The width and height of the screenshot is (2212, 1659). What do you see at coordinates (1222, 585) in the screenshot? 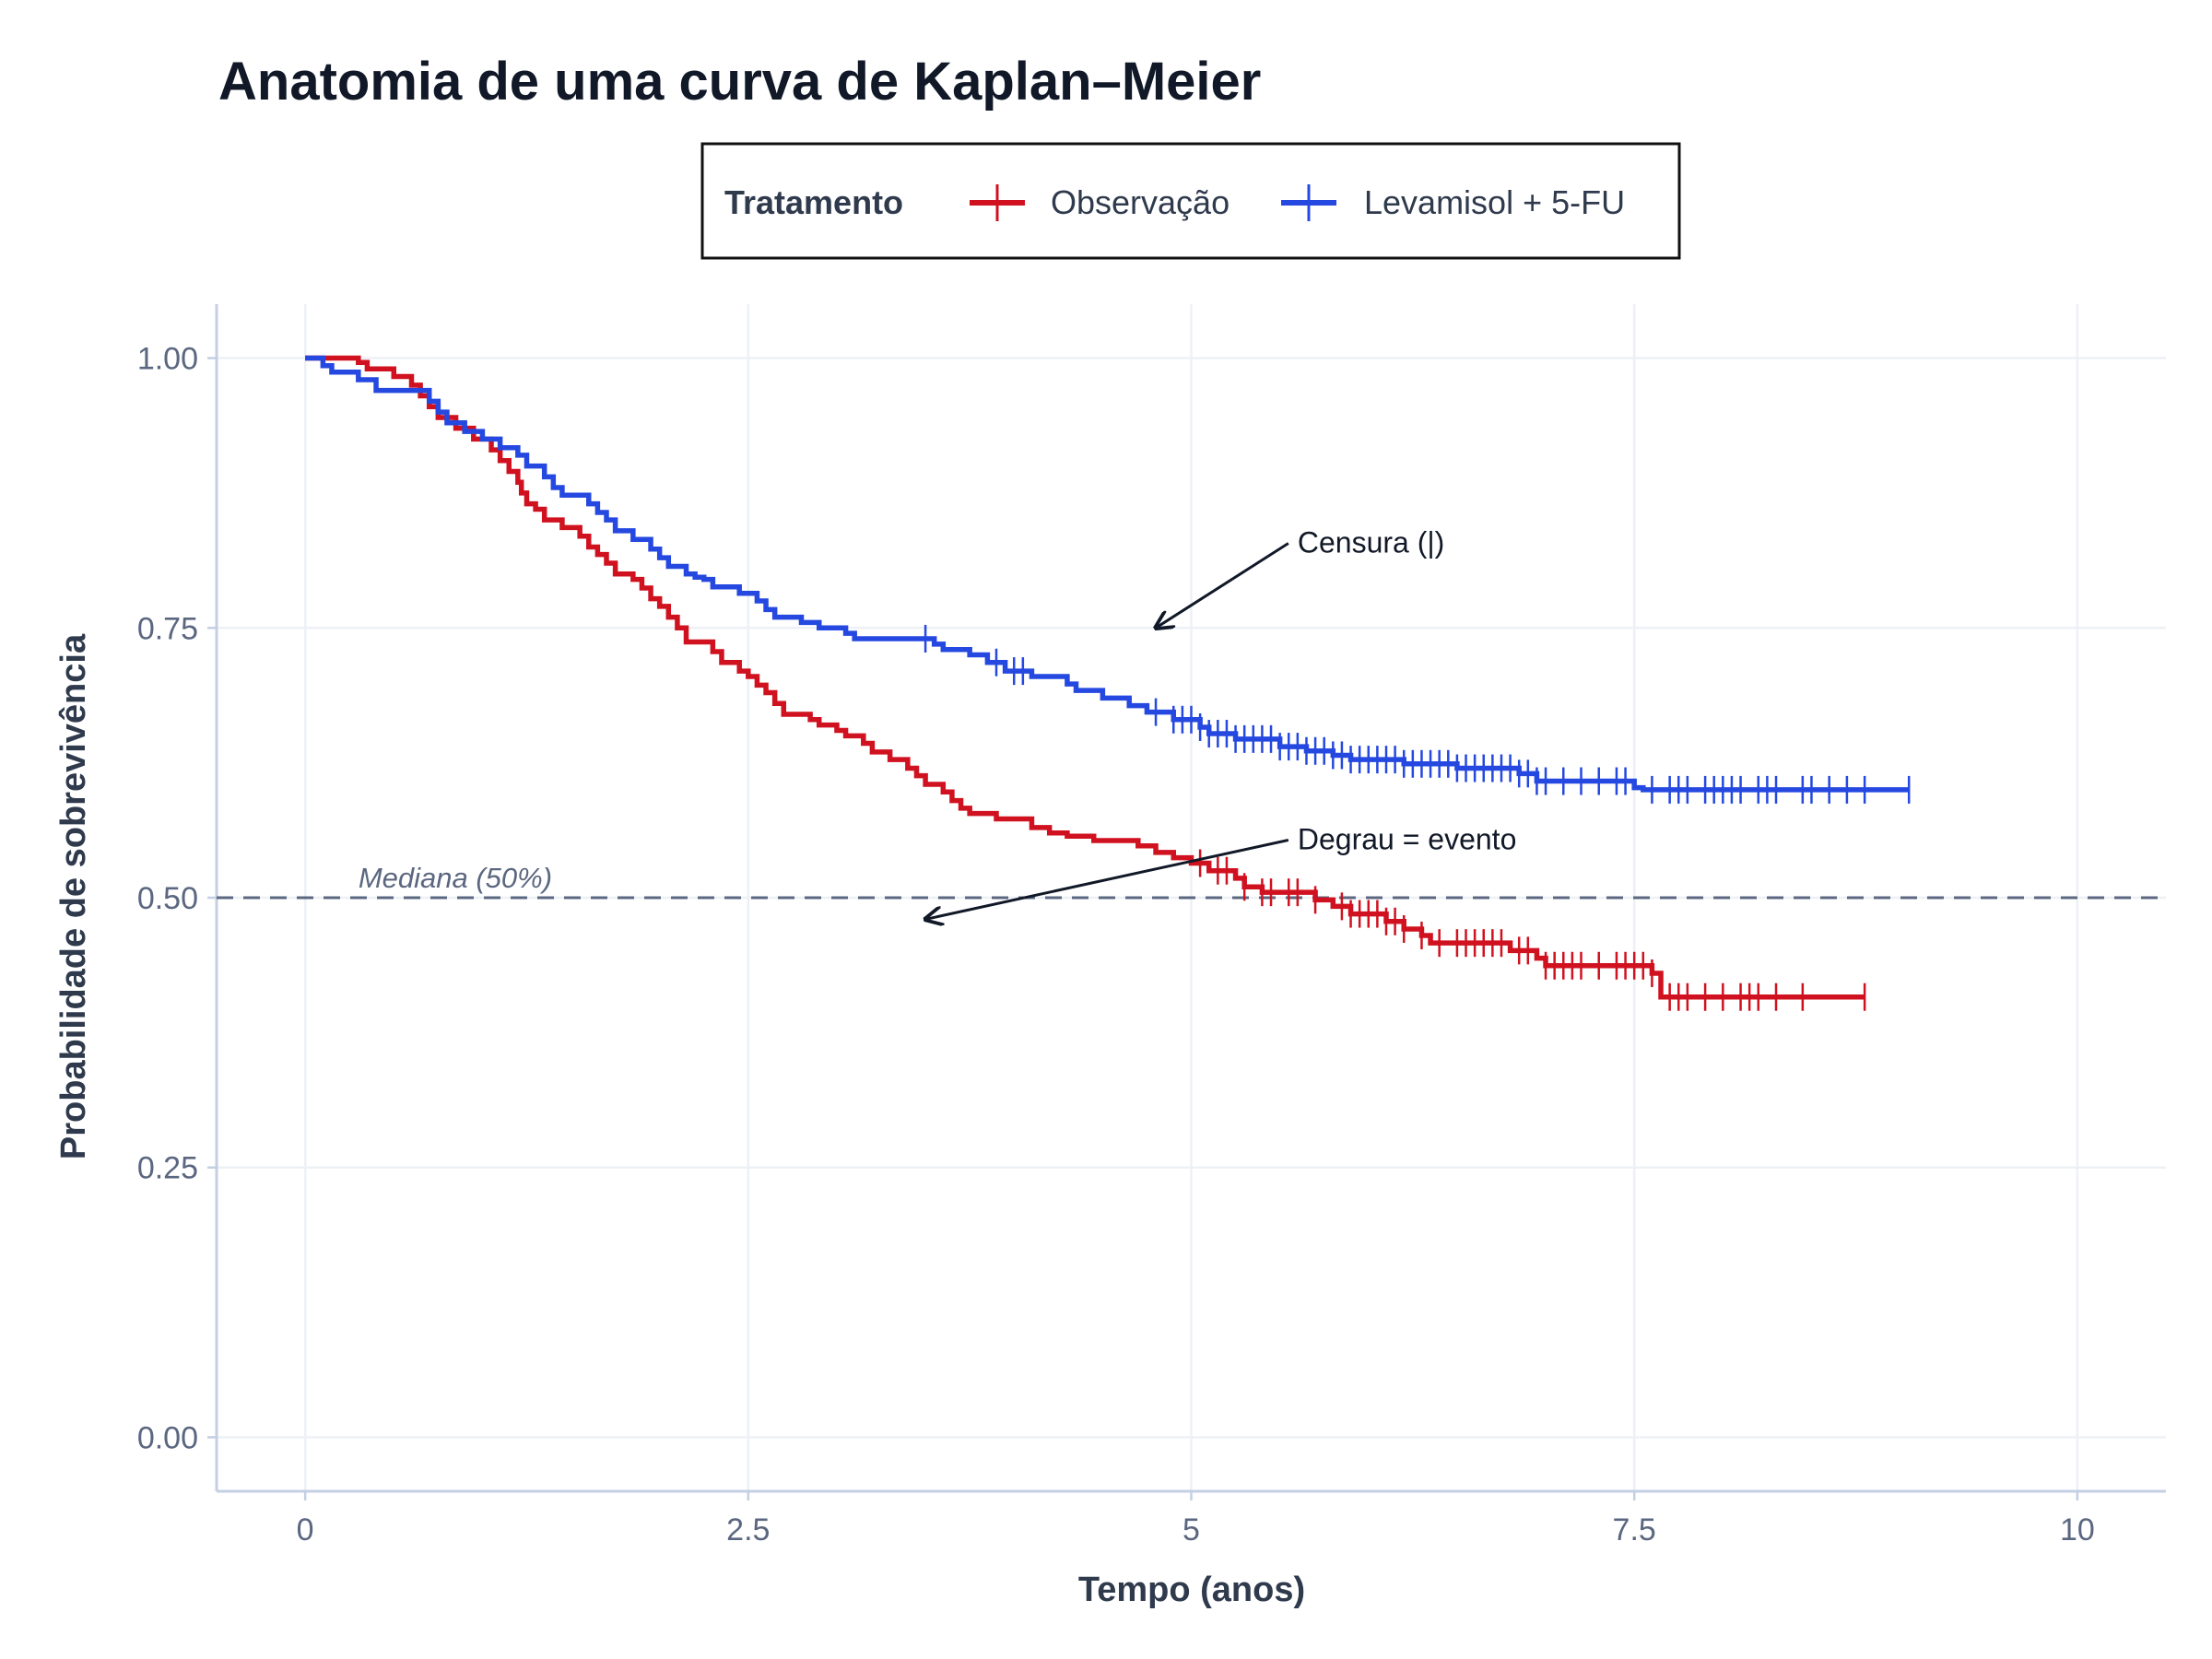
I see `annotation-censura-arrow` at bounding box center [1222, 585].